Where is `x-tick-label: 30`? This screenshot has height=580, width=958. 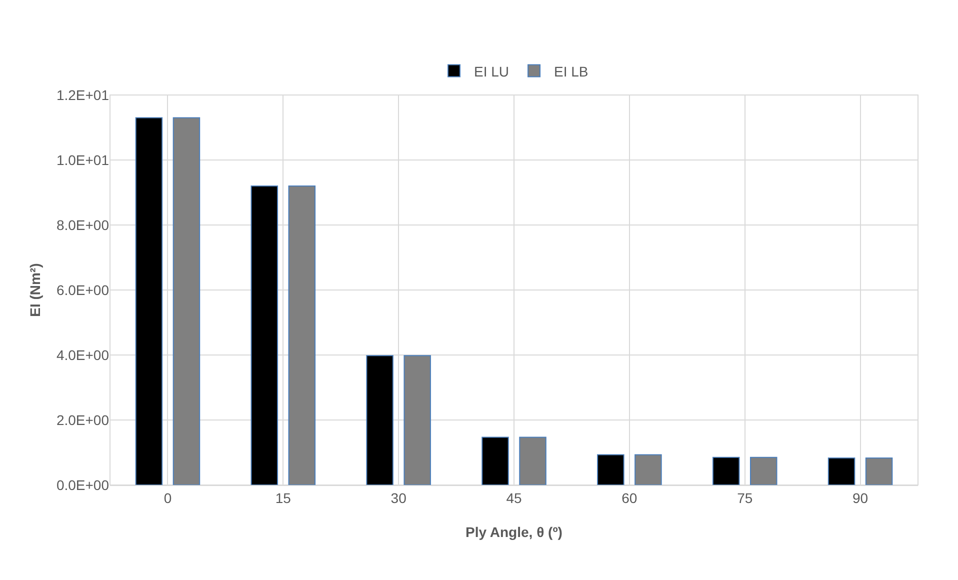
x-tick-label: 30 is located at coordinates (398, 498).